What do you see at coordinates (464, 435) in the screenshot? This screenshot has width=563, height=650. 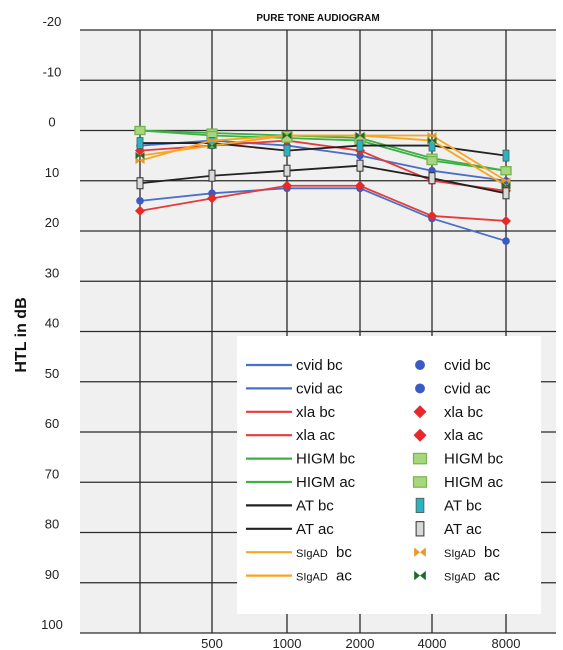 I see `legend-marker-label: xla ac` at bounding box center [464, 435].